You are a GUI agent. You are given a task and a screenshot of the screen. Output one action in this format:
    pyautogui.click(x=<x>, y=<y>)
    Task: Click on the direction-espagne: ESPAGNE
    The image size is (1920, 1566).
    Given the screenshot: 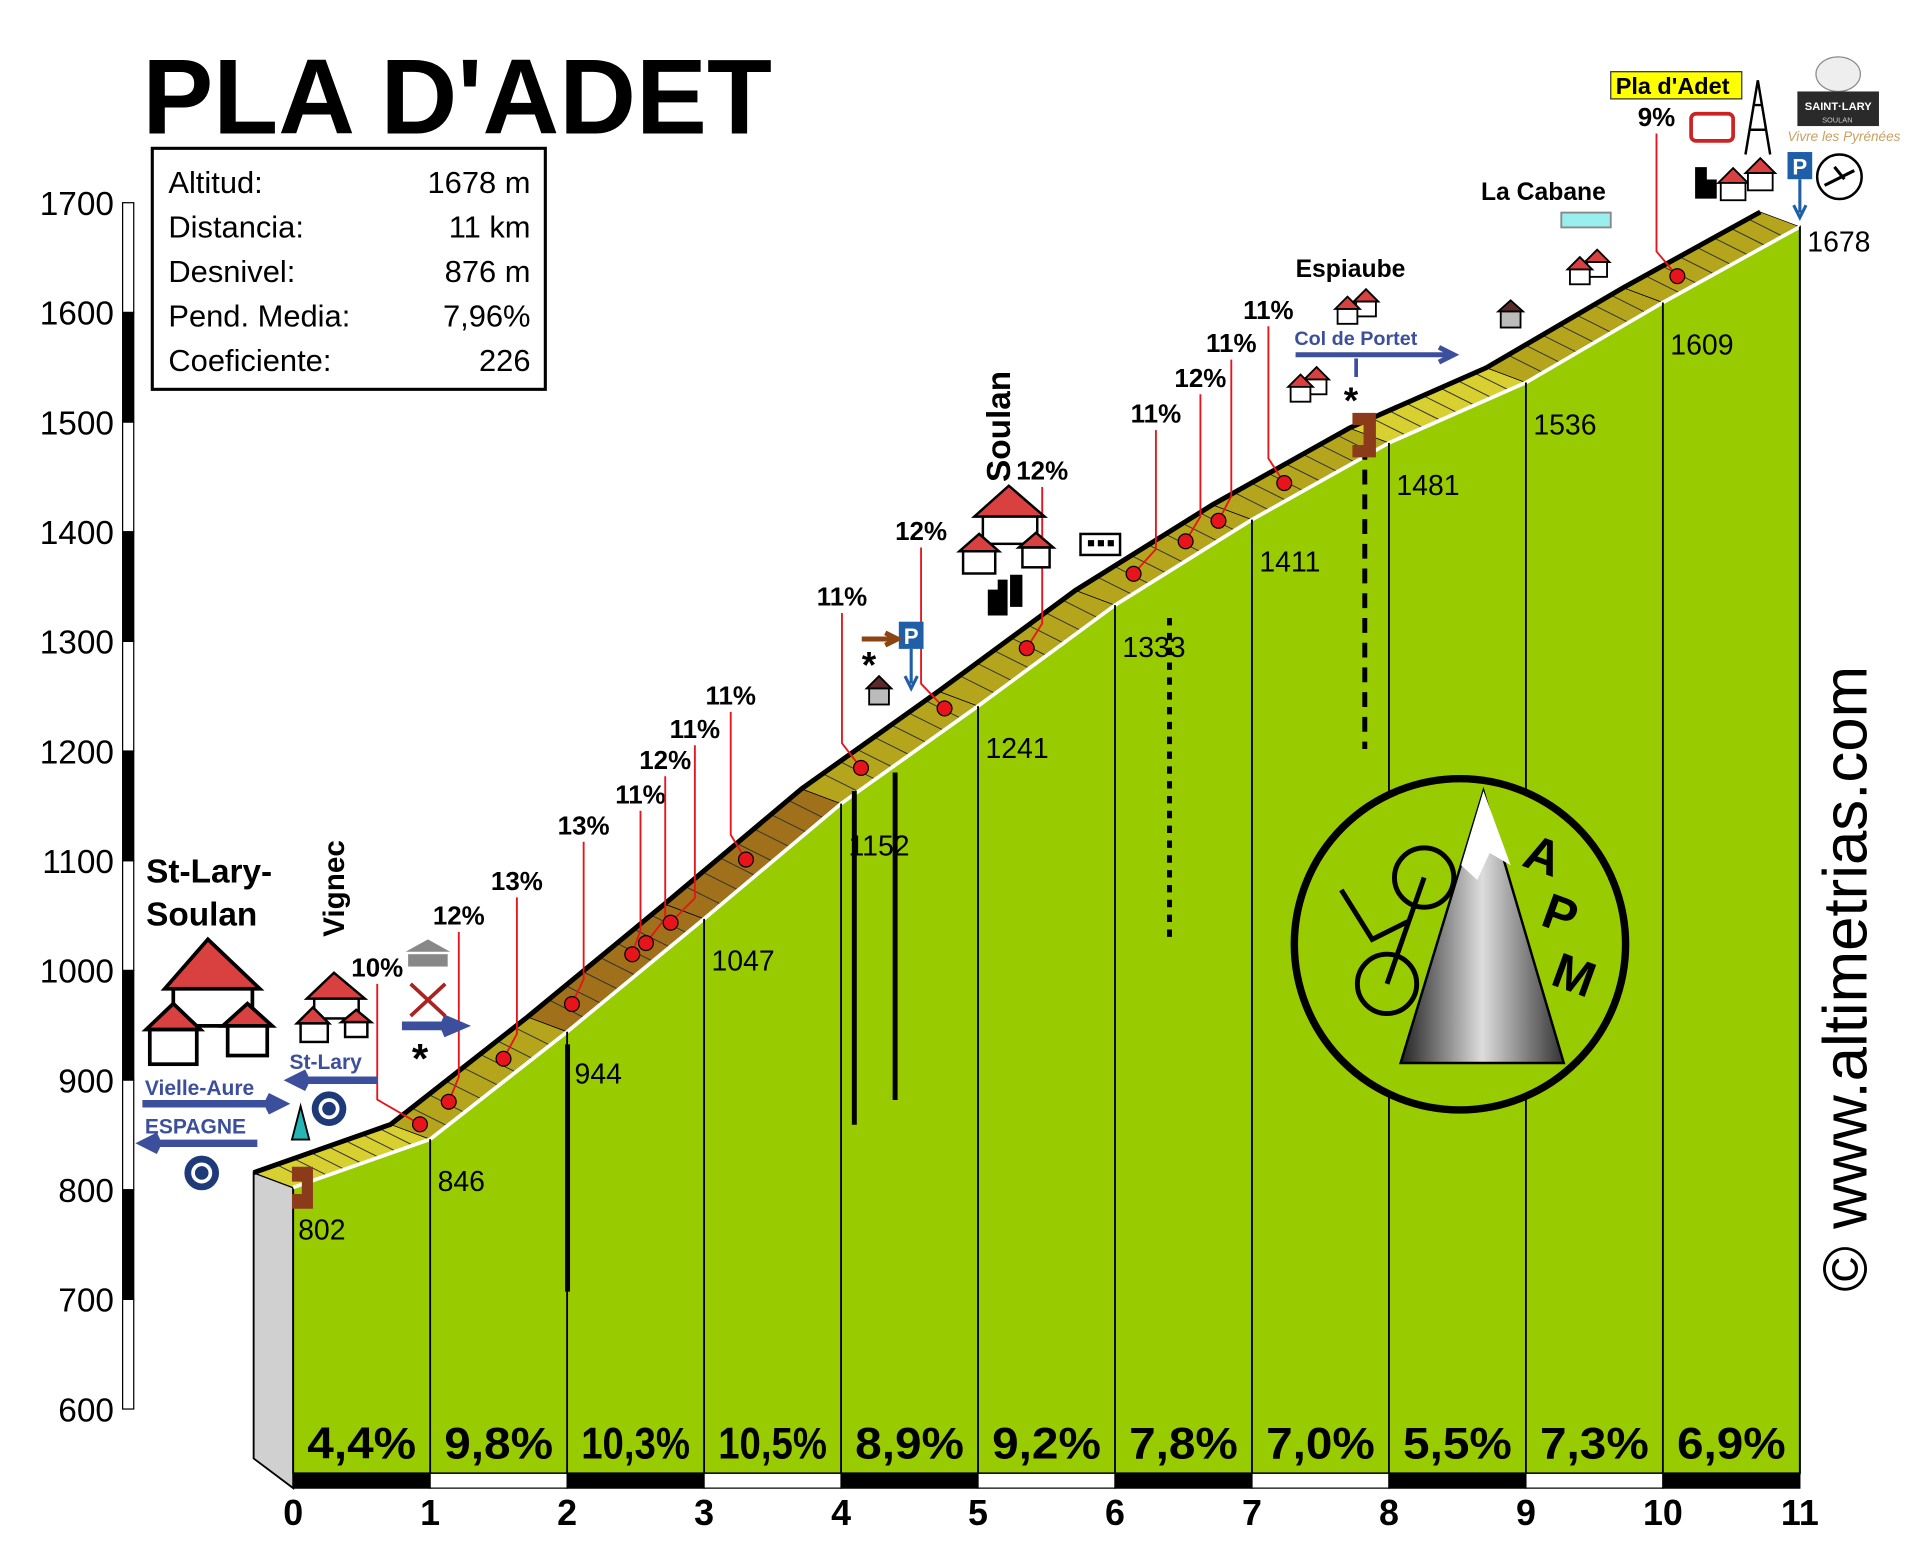 What is the action you would take?
    pyautogui.click(x=196, y=1135)
    